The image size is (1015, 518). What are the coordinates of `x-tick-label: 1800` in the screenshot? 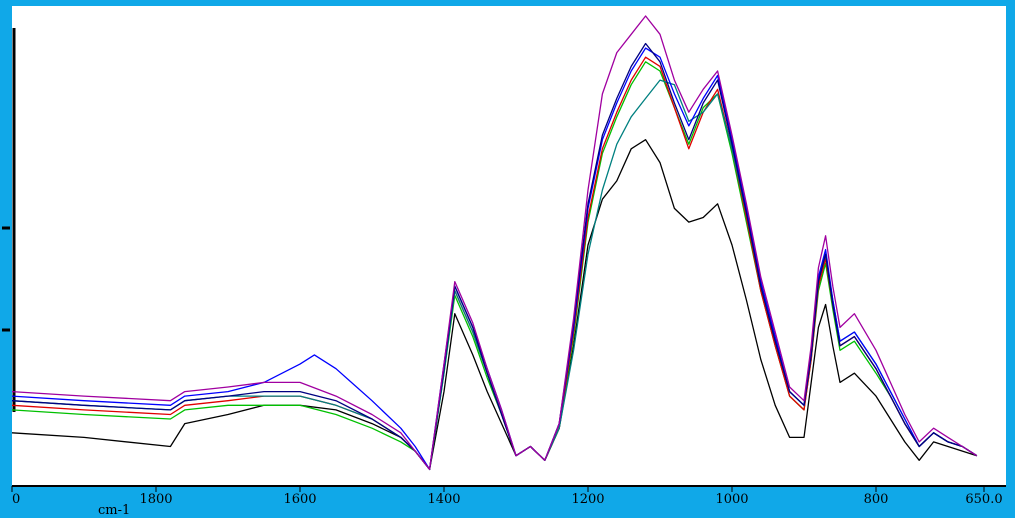 It's located at (155, 499).